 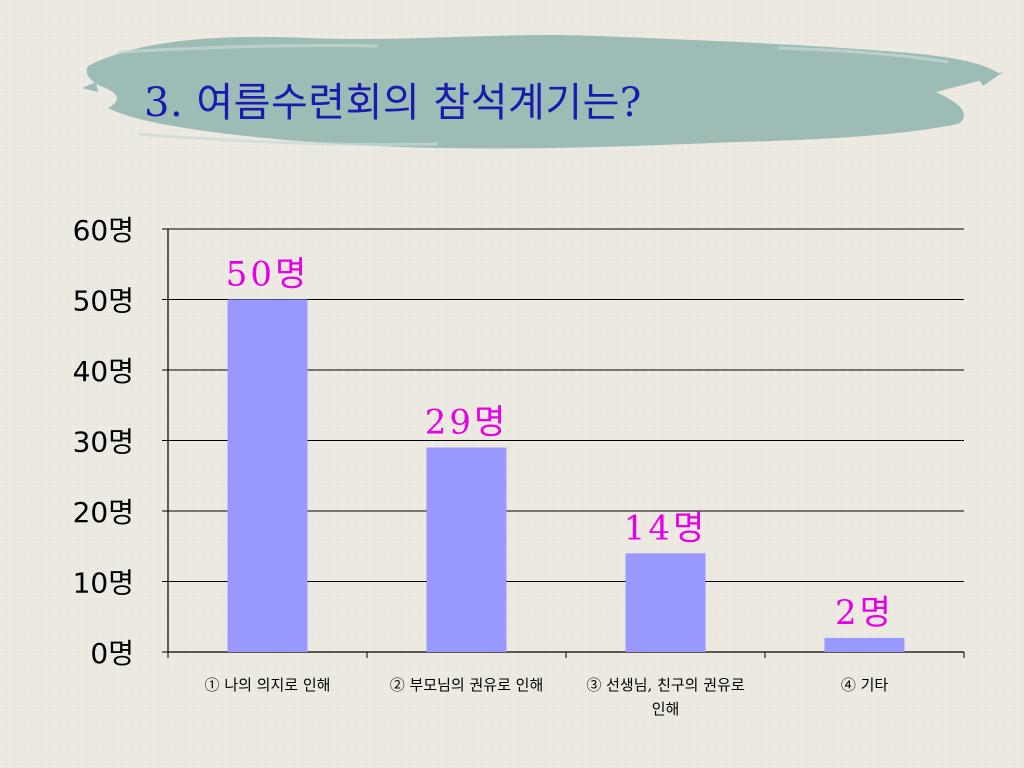 I want to click on y-tick-label: 40명, so click(x=103, y=371).